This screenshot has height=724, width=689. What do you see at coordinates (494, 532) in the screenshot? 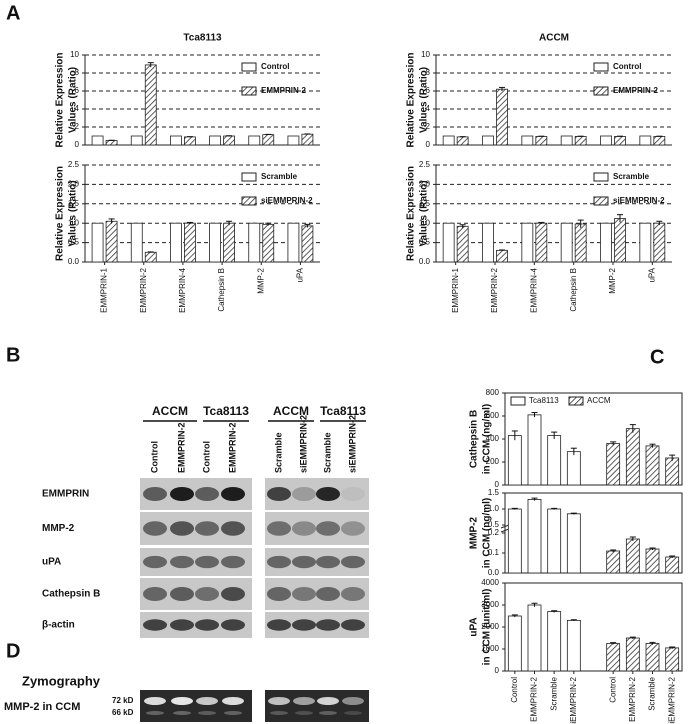
I see `y-tick-label: 0.2` at bounding box center [494, 532].